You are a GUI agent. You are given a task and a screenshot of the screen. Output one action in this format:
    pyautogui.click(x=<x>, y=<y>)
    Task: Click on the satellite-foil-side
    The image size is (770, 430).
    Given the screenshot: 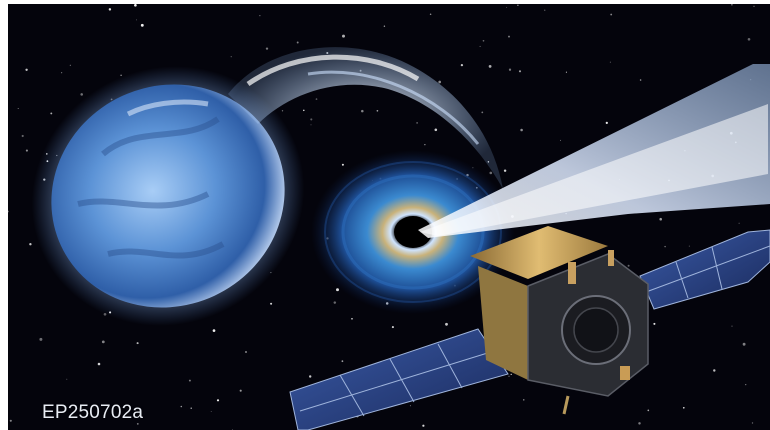 What is the action you would take?
    pyautogui.click(x=503, y=323)
    